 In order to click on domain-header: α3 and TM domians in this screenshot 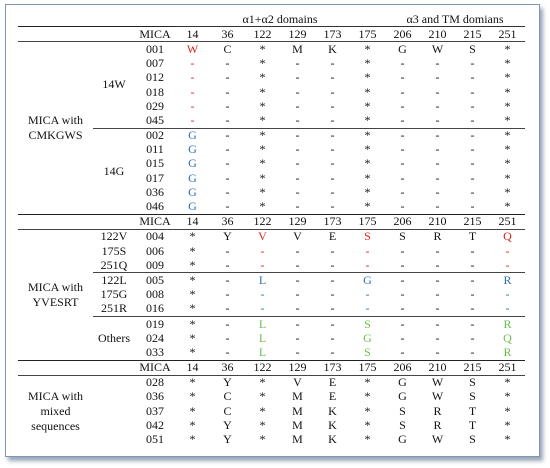, I will do `click(455, 20)`.